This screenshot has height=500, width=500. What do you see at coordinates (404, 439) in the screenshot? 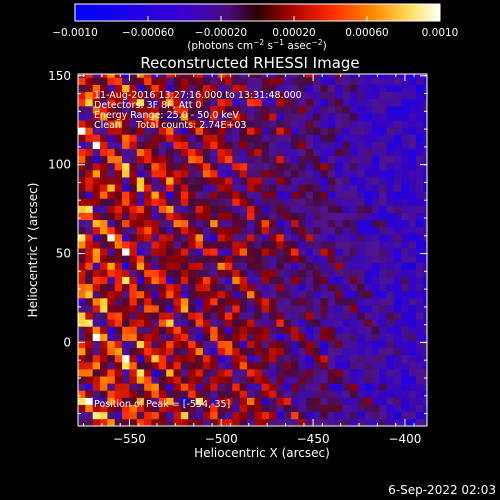
I see `x-tick-label: −400` at bounding box center [404, 439].